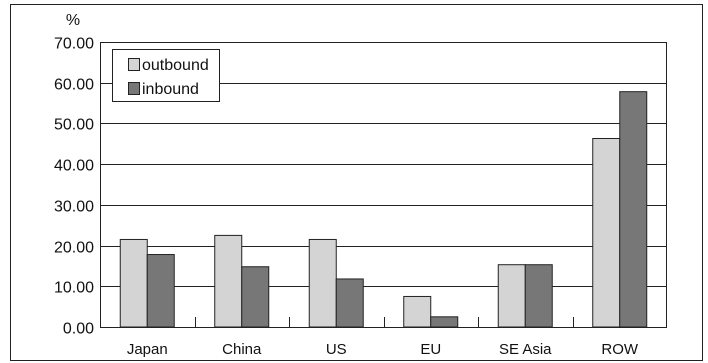 The image size is (708, 363). Describe the element at coordinates (134, 64) in the screenshot. I see `legend-swatch-outbound` at that location.